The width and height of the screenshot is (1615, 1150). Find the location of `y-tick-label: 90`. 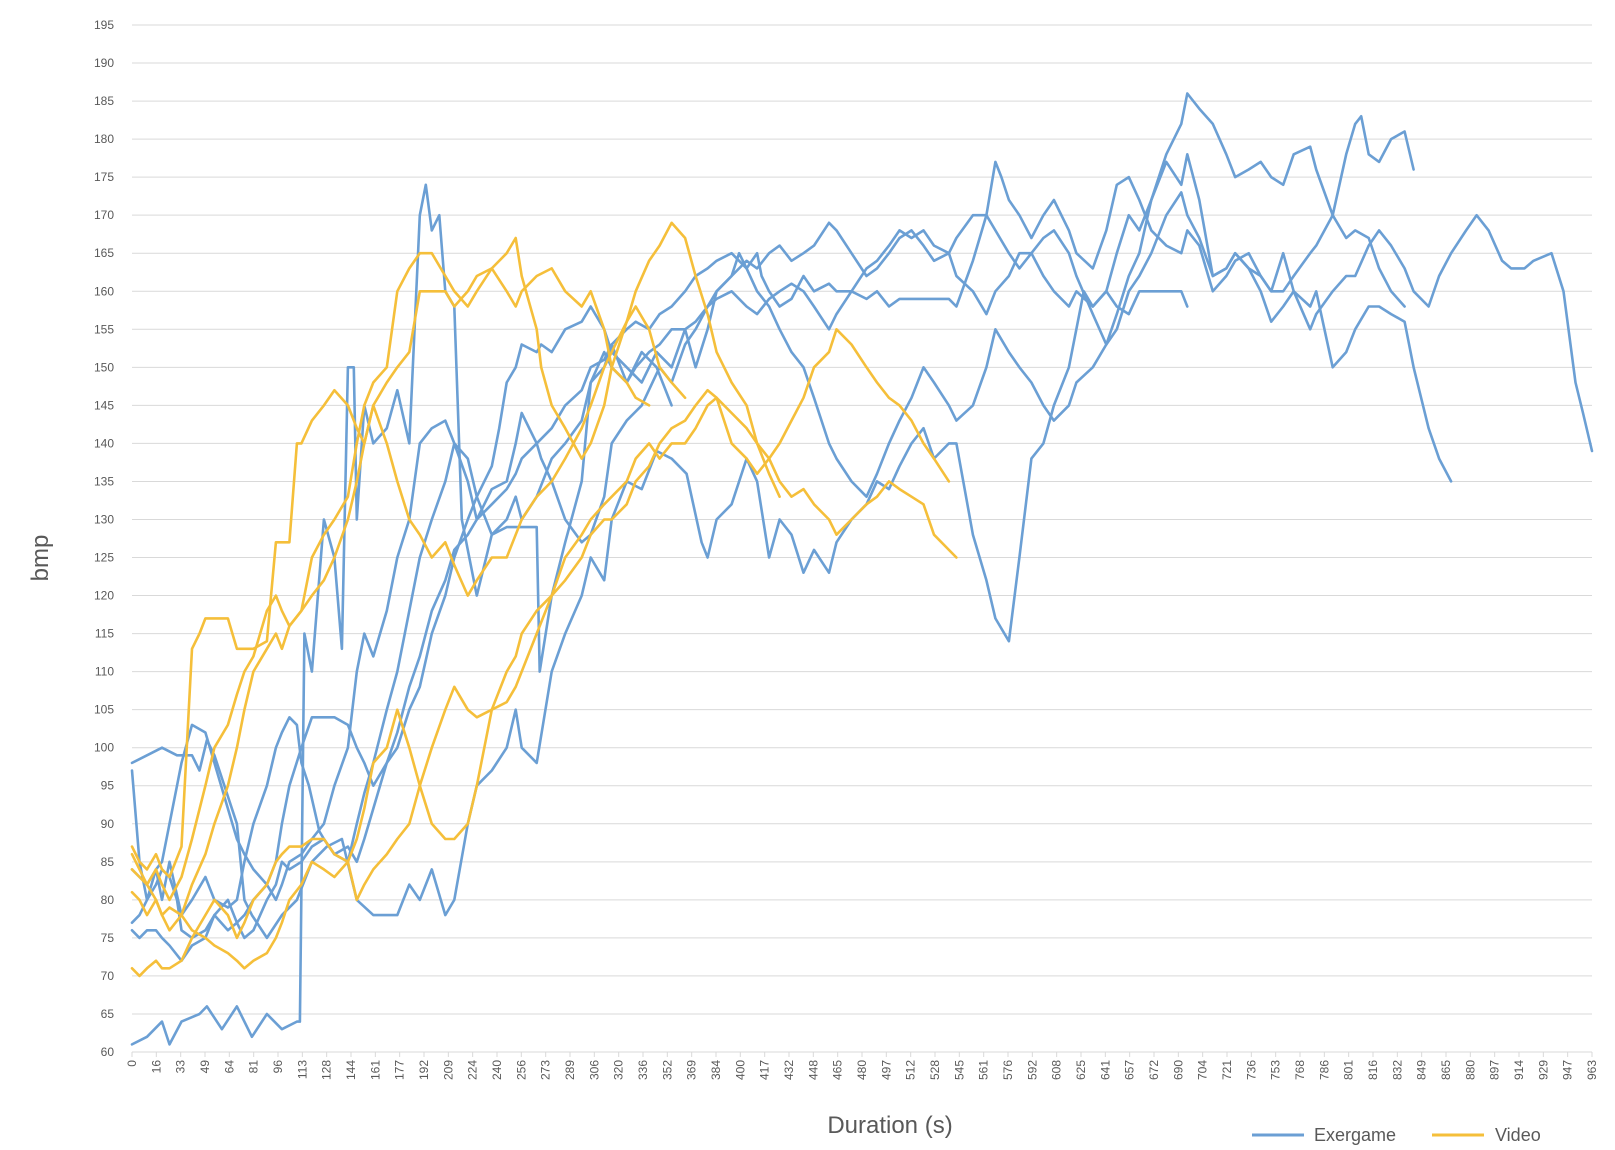

y-tick-label: 90 is located at coordinates (108, 824).